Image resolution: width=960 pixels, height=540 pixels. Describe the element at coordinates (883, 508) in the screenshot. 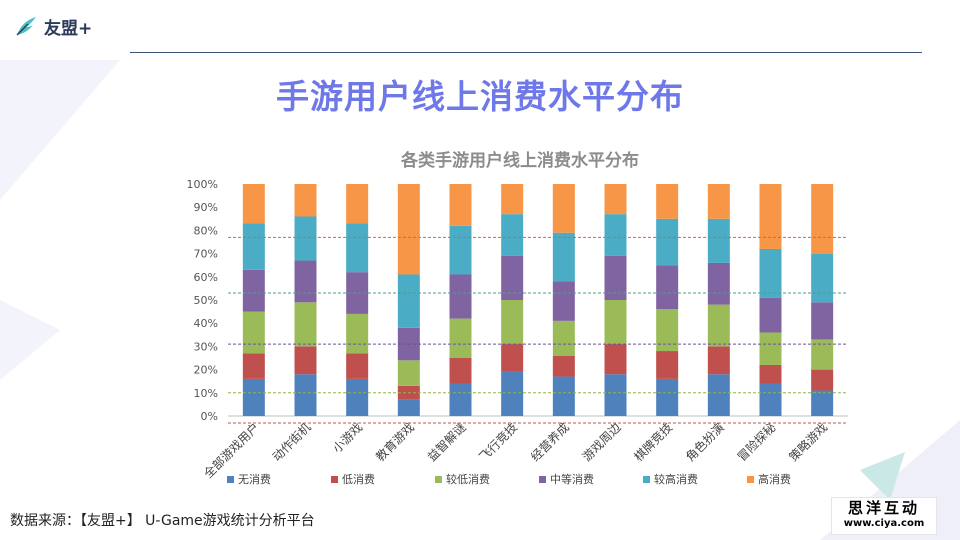

I see `watermark-name: 思洋互动` at that location.